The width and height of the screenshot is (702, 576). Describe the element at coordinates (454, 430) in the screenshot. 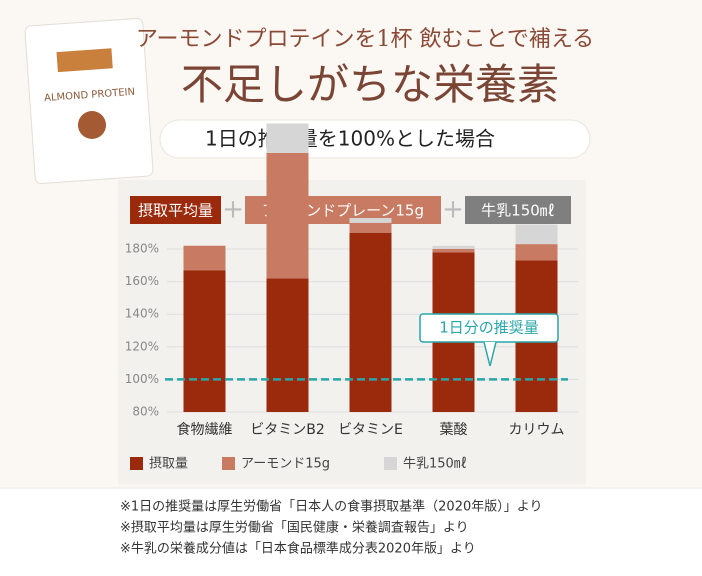

I see `x-tick-label: 葉酸` at that location.